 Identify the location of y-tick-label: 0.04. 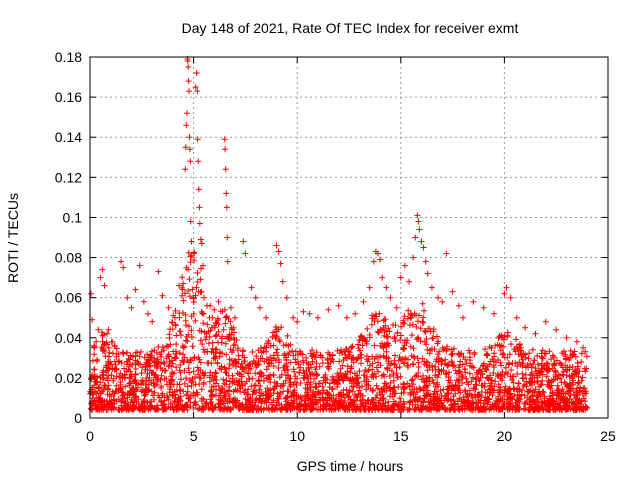
(68, 338).